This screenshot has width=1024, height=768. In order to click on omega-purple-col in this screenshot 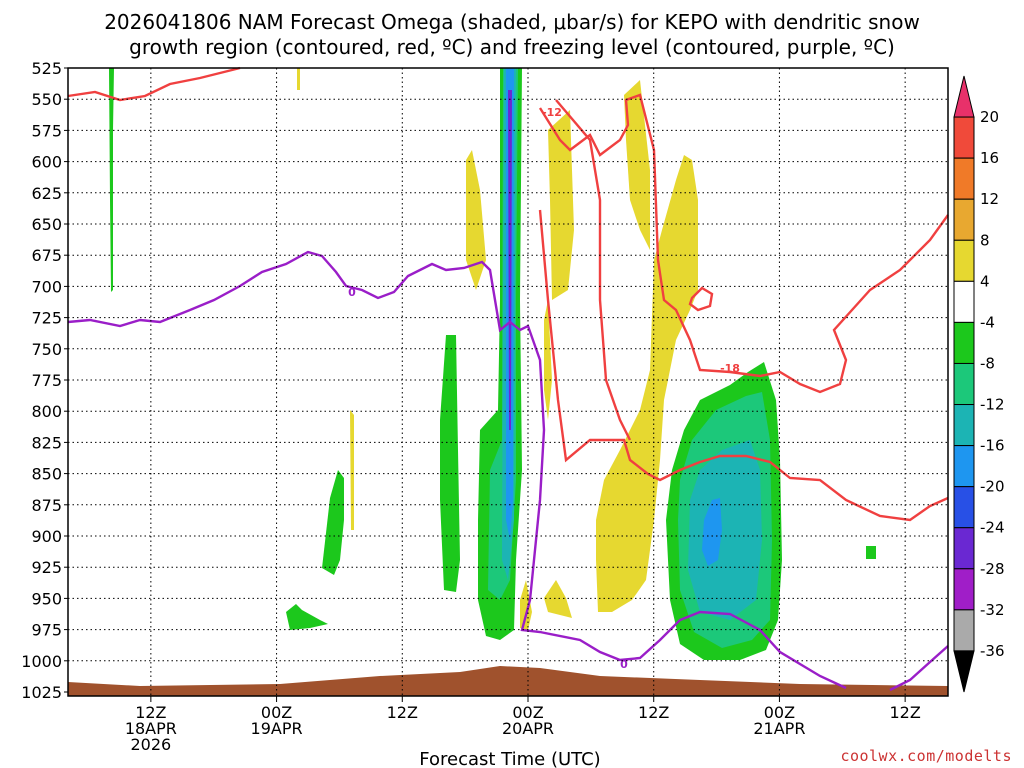, I will do `click(510, 260)`.